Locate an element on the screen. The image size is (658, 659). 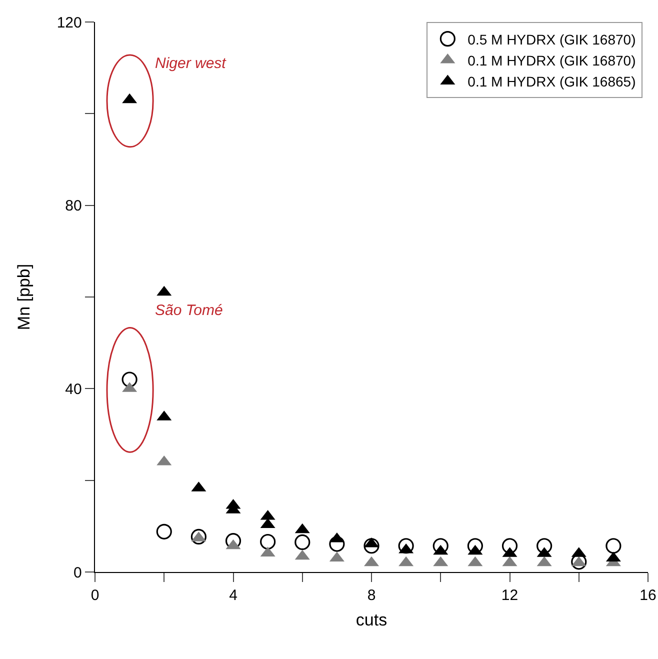
annotation: Niger west is located at coordinates (191, 63).